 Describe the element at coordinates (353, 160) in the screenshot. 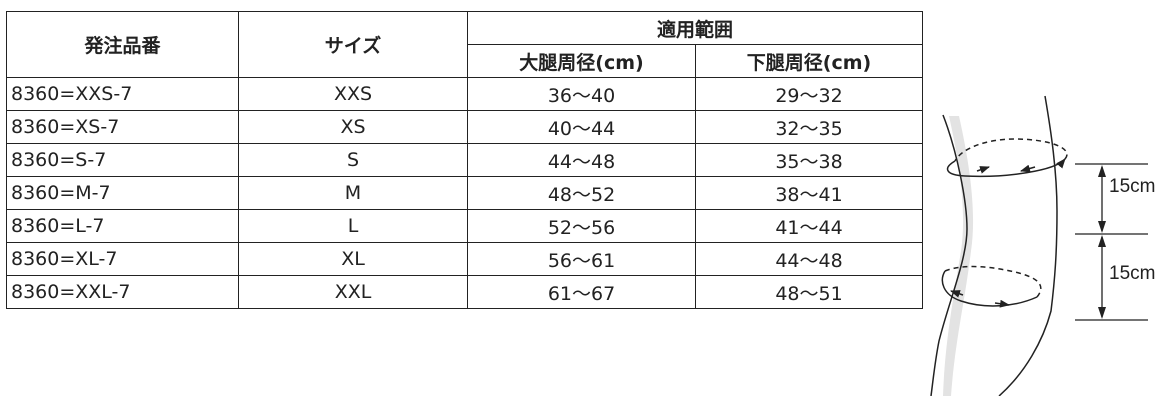

I see `size-cell: S` at that location.